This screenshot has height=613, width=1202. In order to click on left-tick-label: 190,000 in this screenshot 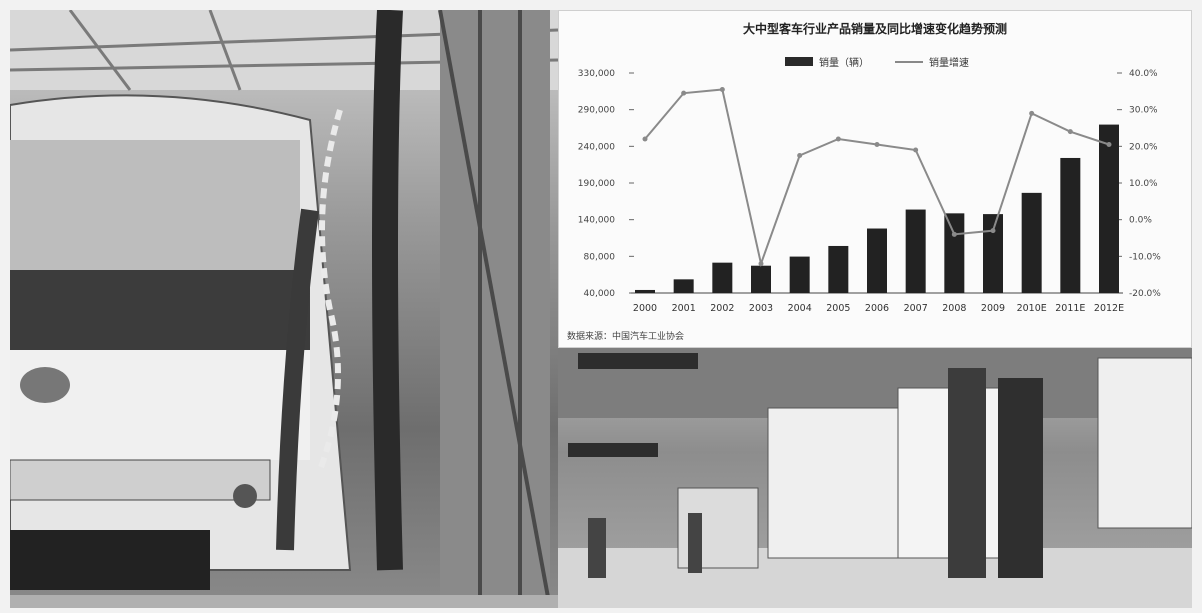, I will do `click(596, 184)`.